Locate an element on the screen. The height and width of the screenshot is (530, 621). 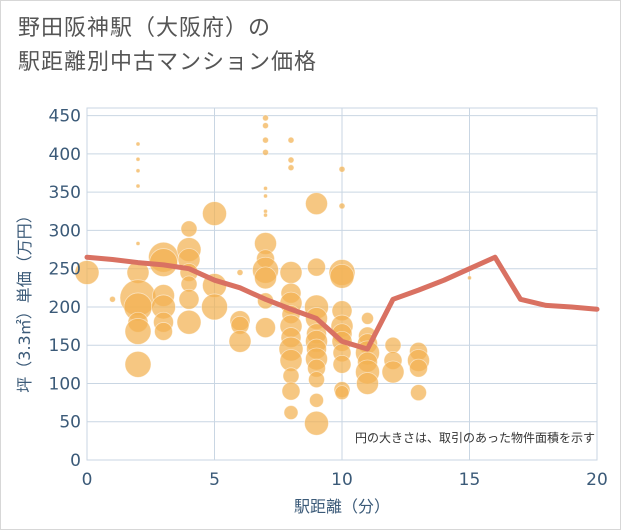
y-tick-label: 250 is located at coordinates (65, 270).